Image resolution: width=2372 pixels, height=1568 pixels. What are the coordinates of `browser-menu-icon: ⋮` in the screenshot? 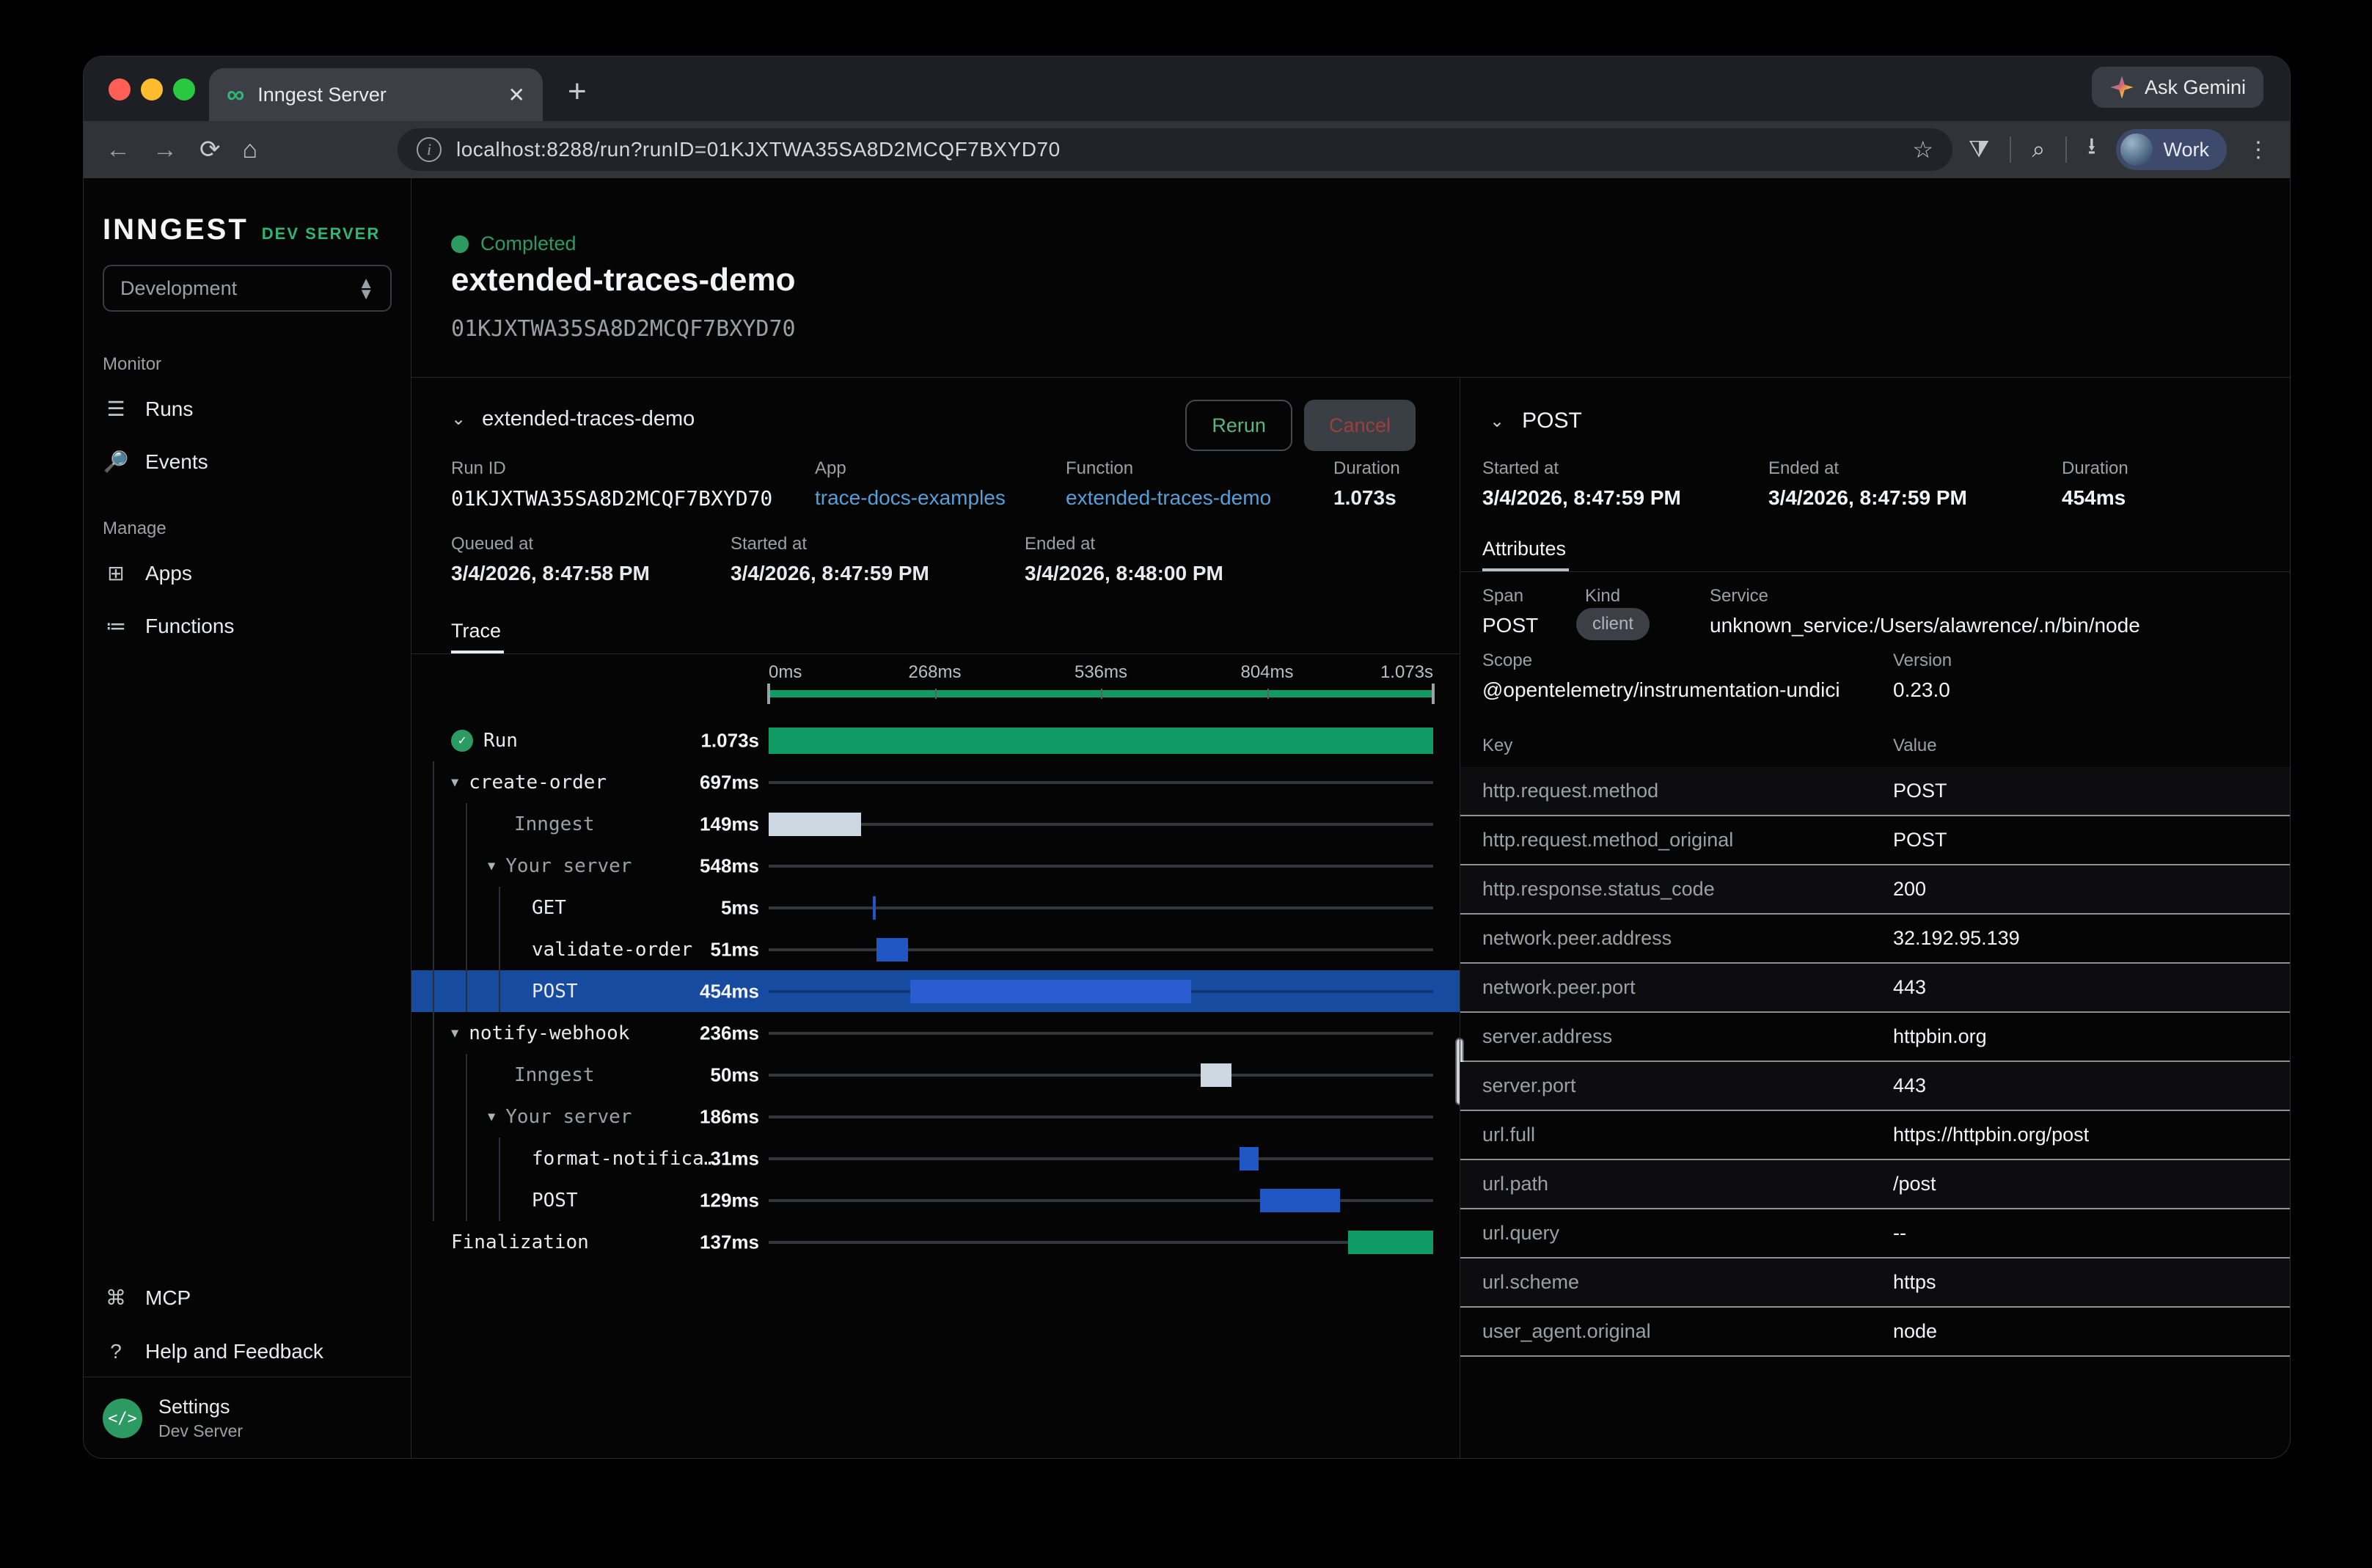 It's located at (2258, 149).